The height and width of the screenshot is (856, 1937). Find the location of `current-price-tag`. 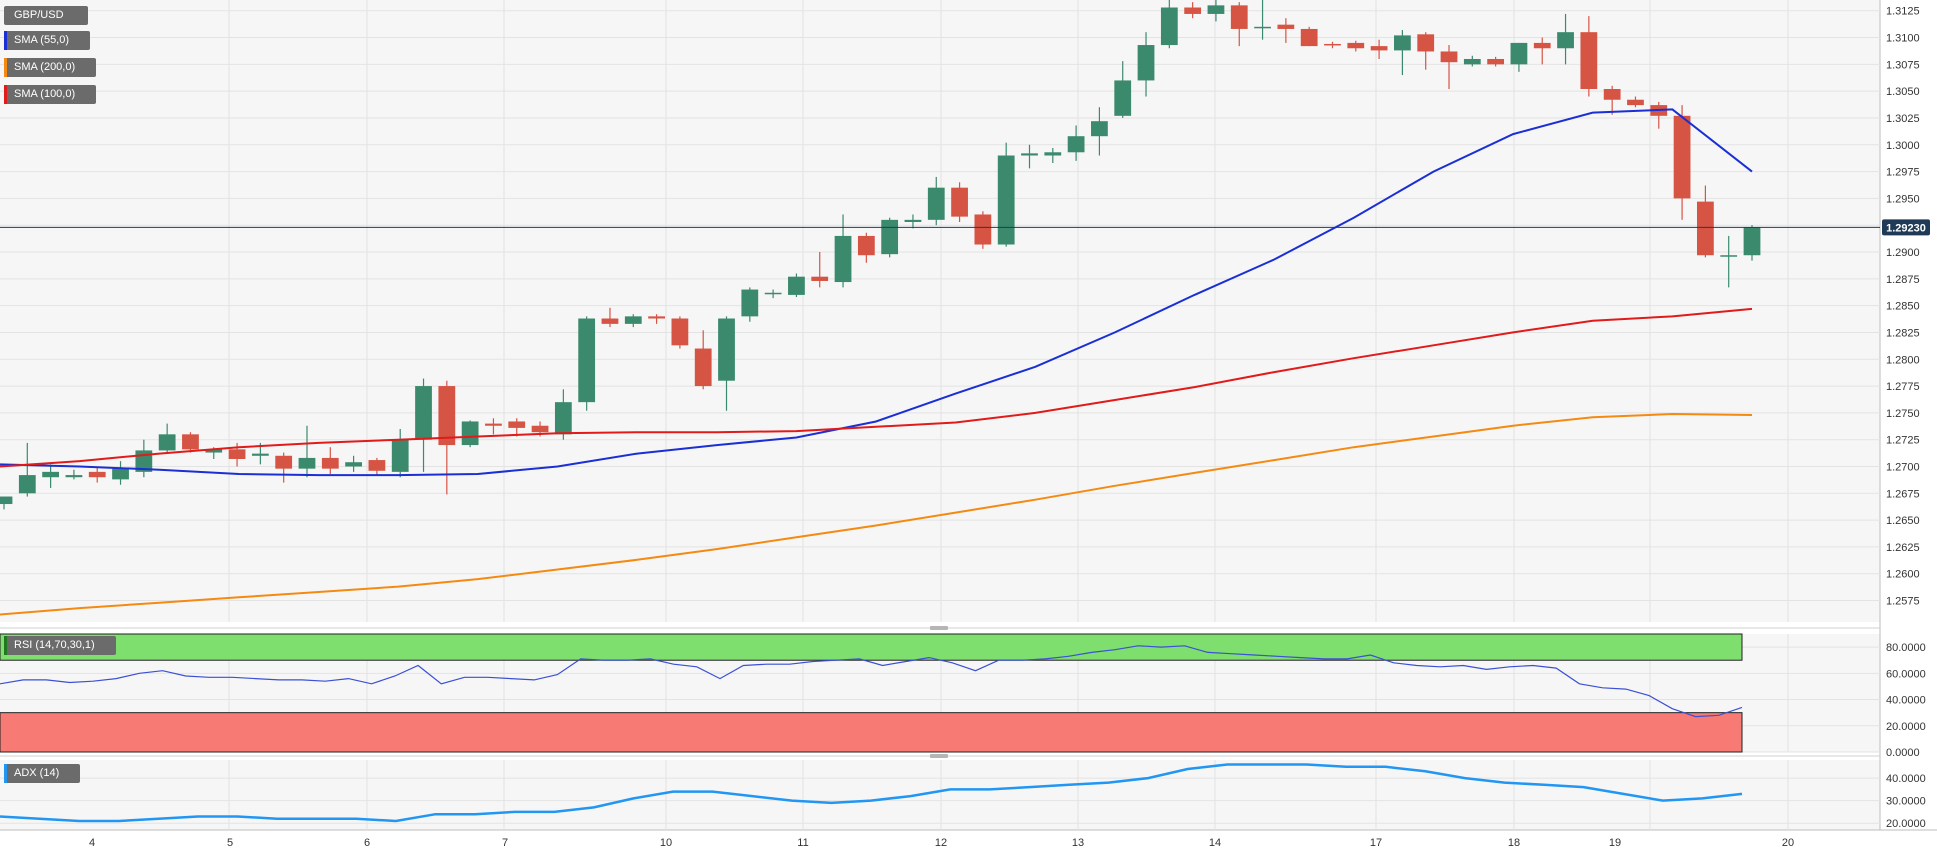

current-price-tag is located at coordinates (1906, 227).